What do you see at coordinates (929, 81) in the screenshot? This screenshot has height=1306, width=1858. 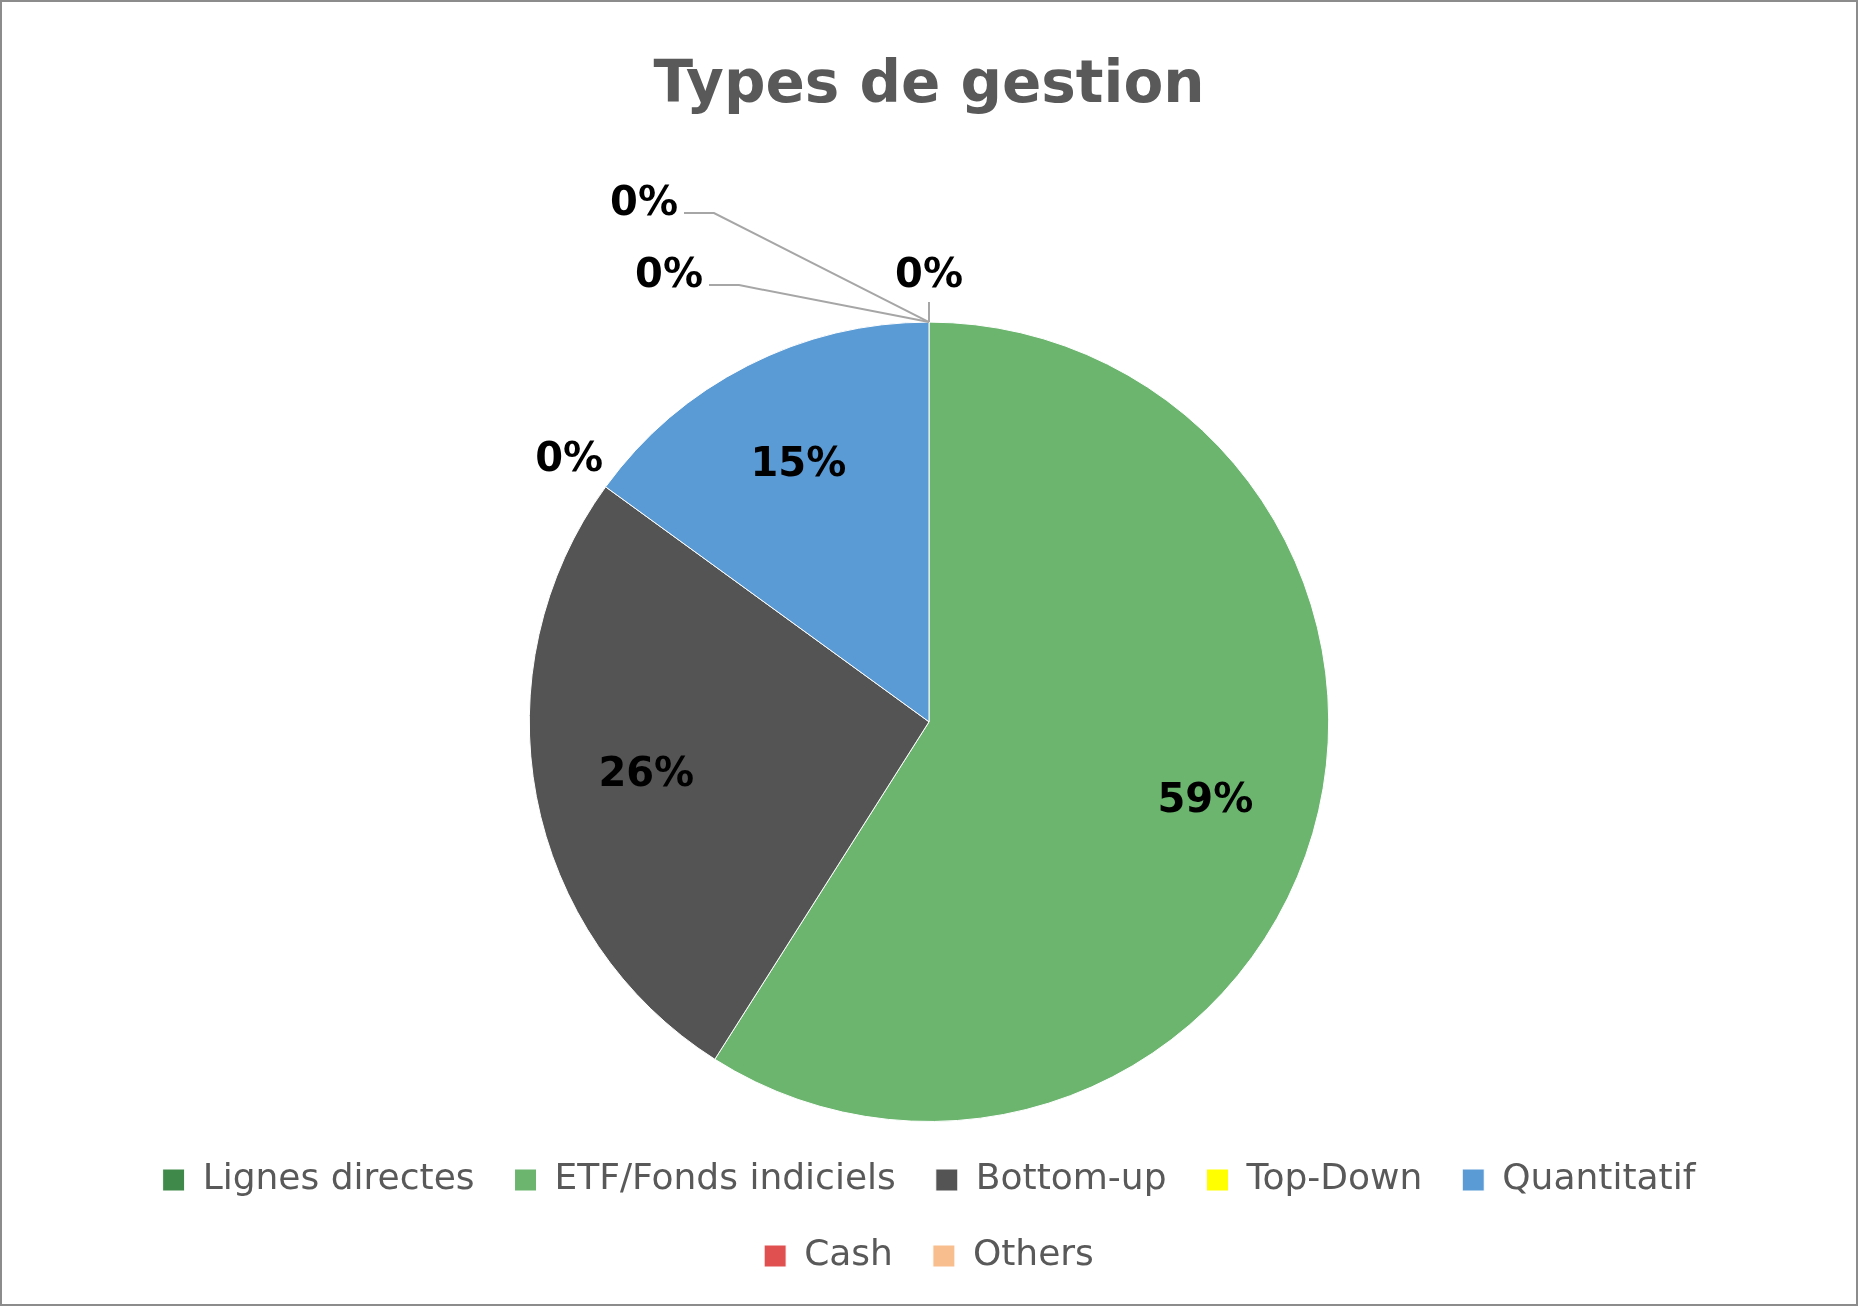 I see `chart-title: Types de gestion` at bounding box center [929, 81].